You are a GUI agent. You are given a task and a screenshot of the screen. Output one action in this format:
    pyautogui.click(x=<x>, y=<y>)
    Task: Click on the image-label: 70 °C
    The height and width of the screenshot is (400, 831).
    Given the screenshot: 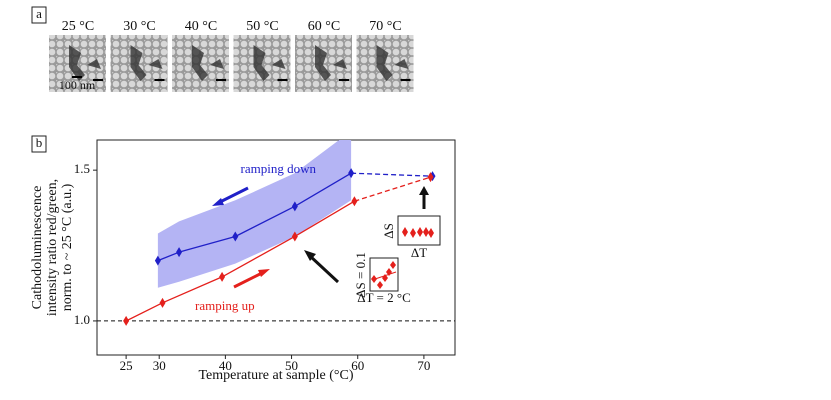 What is the action you would take?
    pyautogui.click(x=385, y=26)
    